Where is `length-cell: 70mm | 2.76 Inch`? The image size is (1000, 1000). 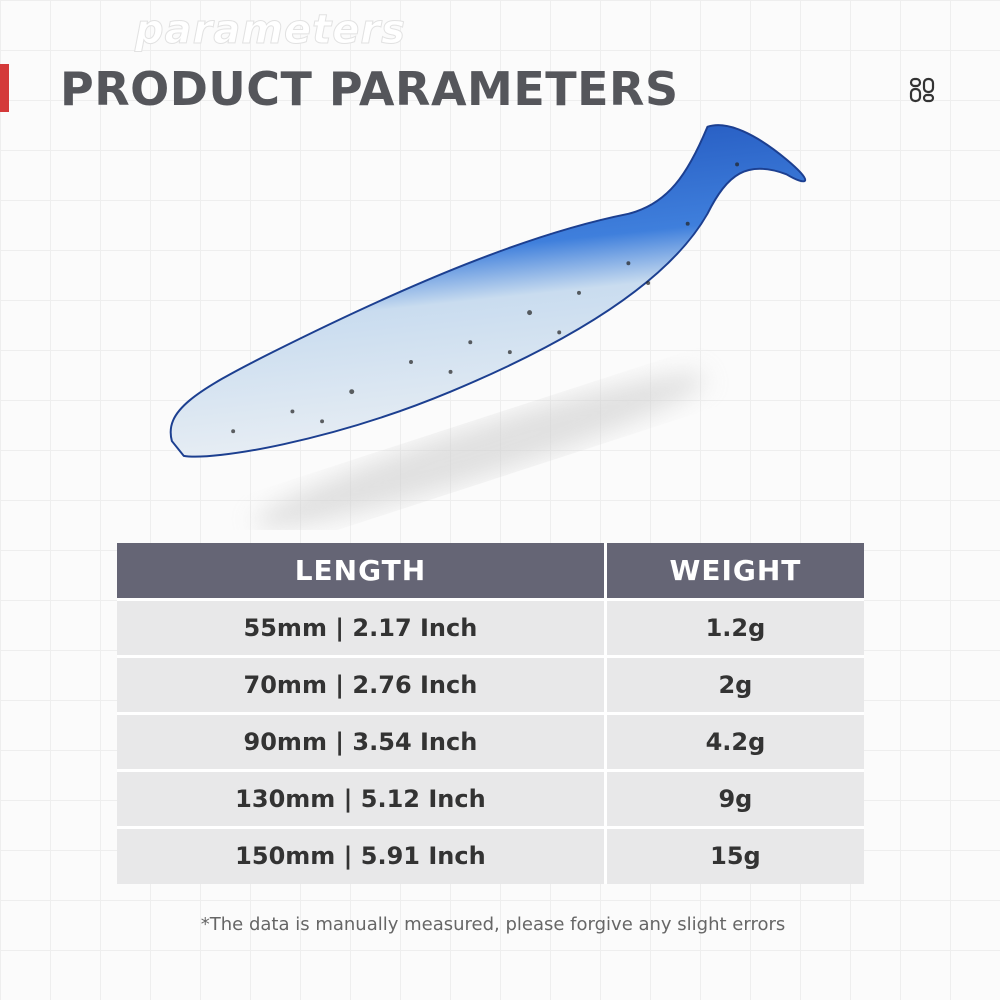
length-cell: 70mm | 2.76 Inch is located at coordinates (362, 683).